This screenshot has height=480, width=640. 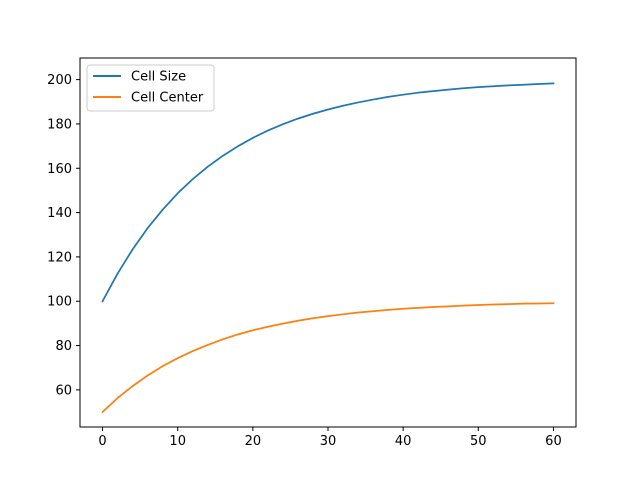 What do you see at coordinates (553, 441) in the screenshot?
I see `x-tick-label: 60` at bounding box center [553, 441].